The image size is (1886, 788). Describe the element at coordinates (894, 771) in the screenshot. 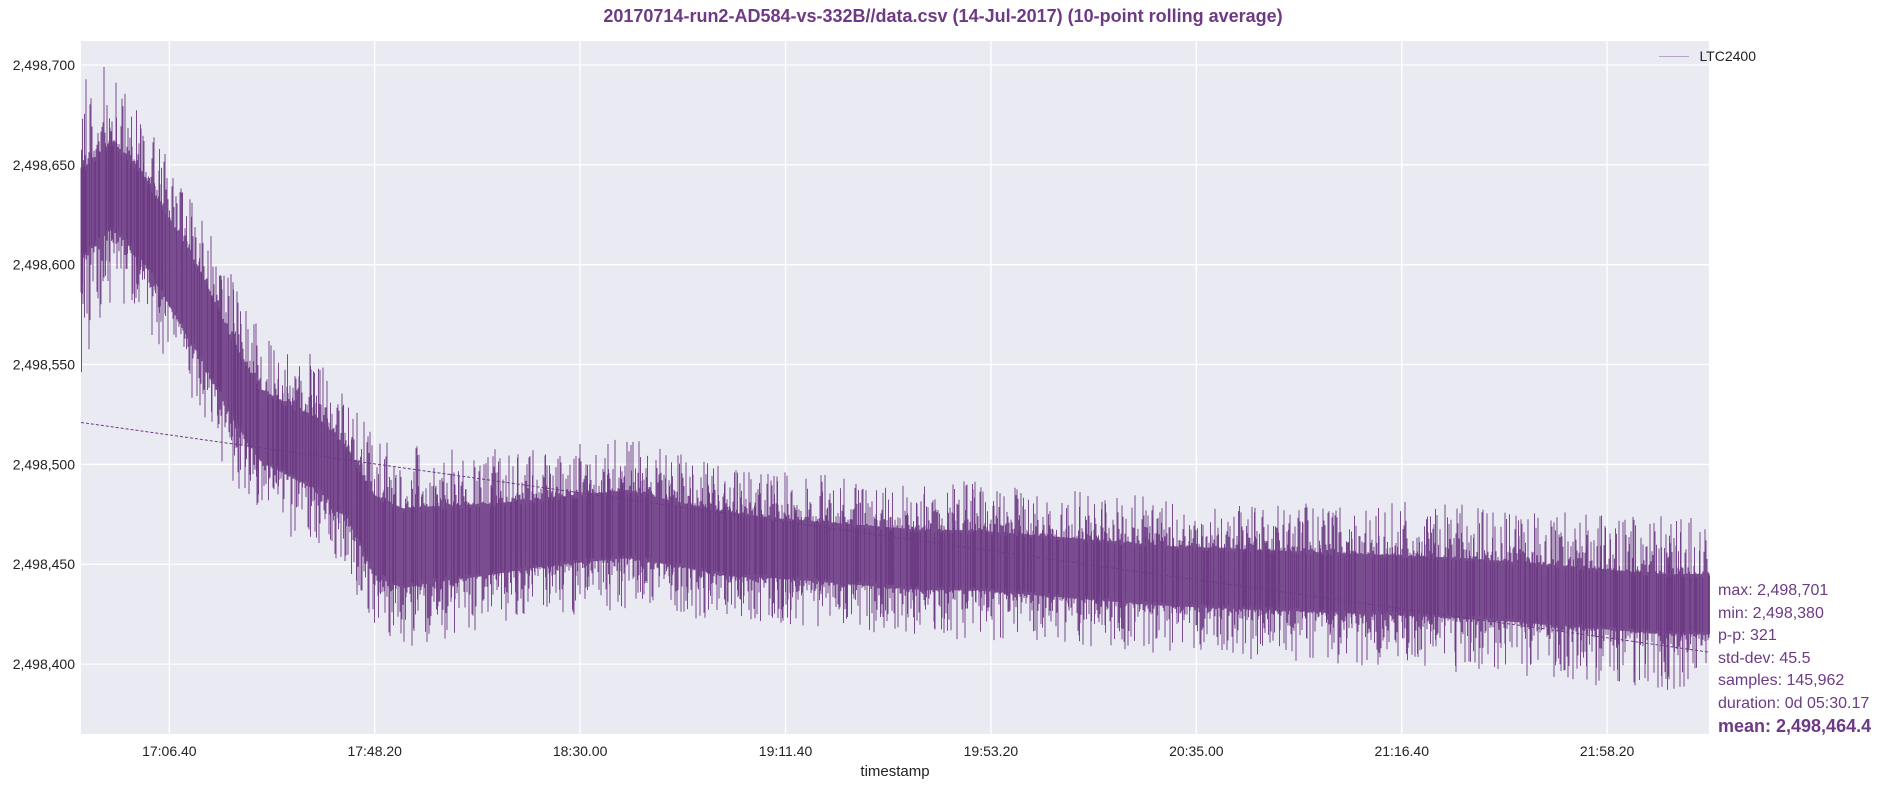

I see `x-axis-label: timestamp` at that location.